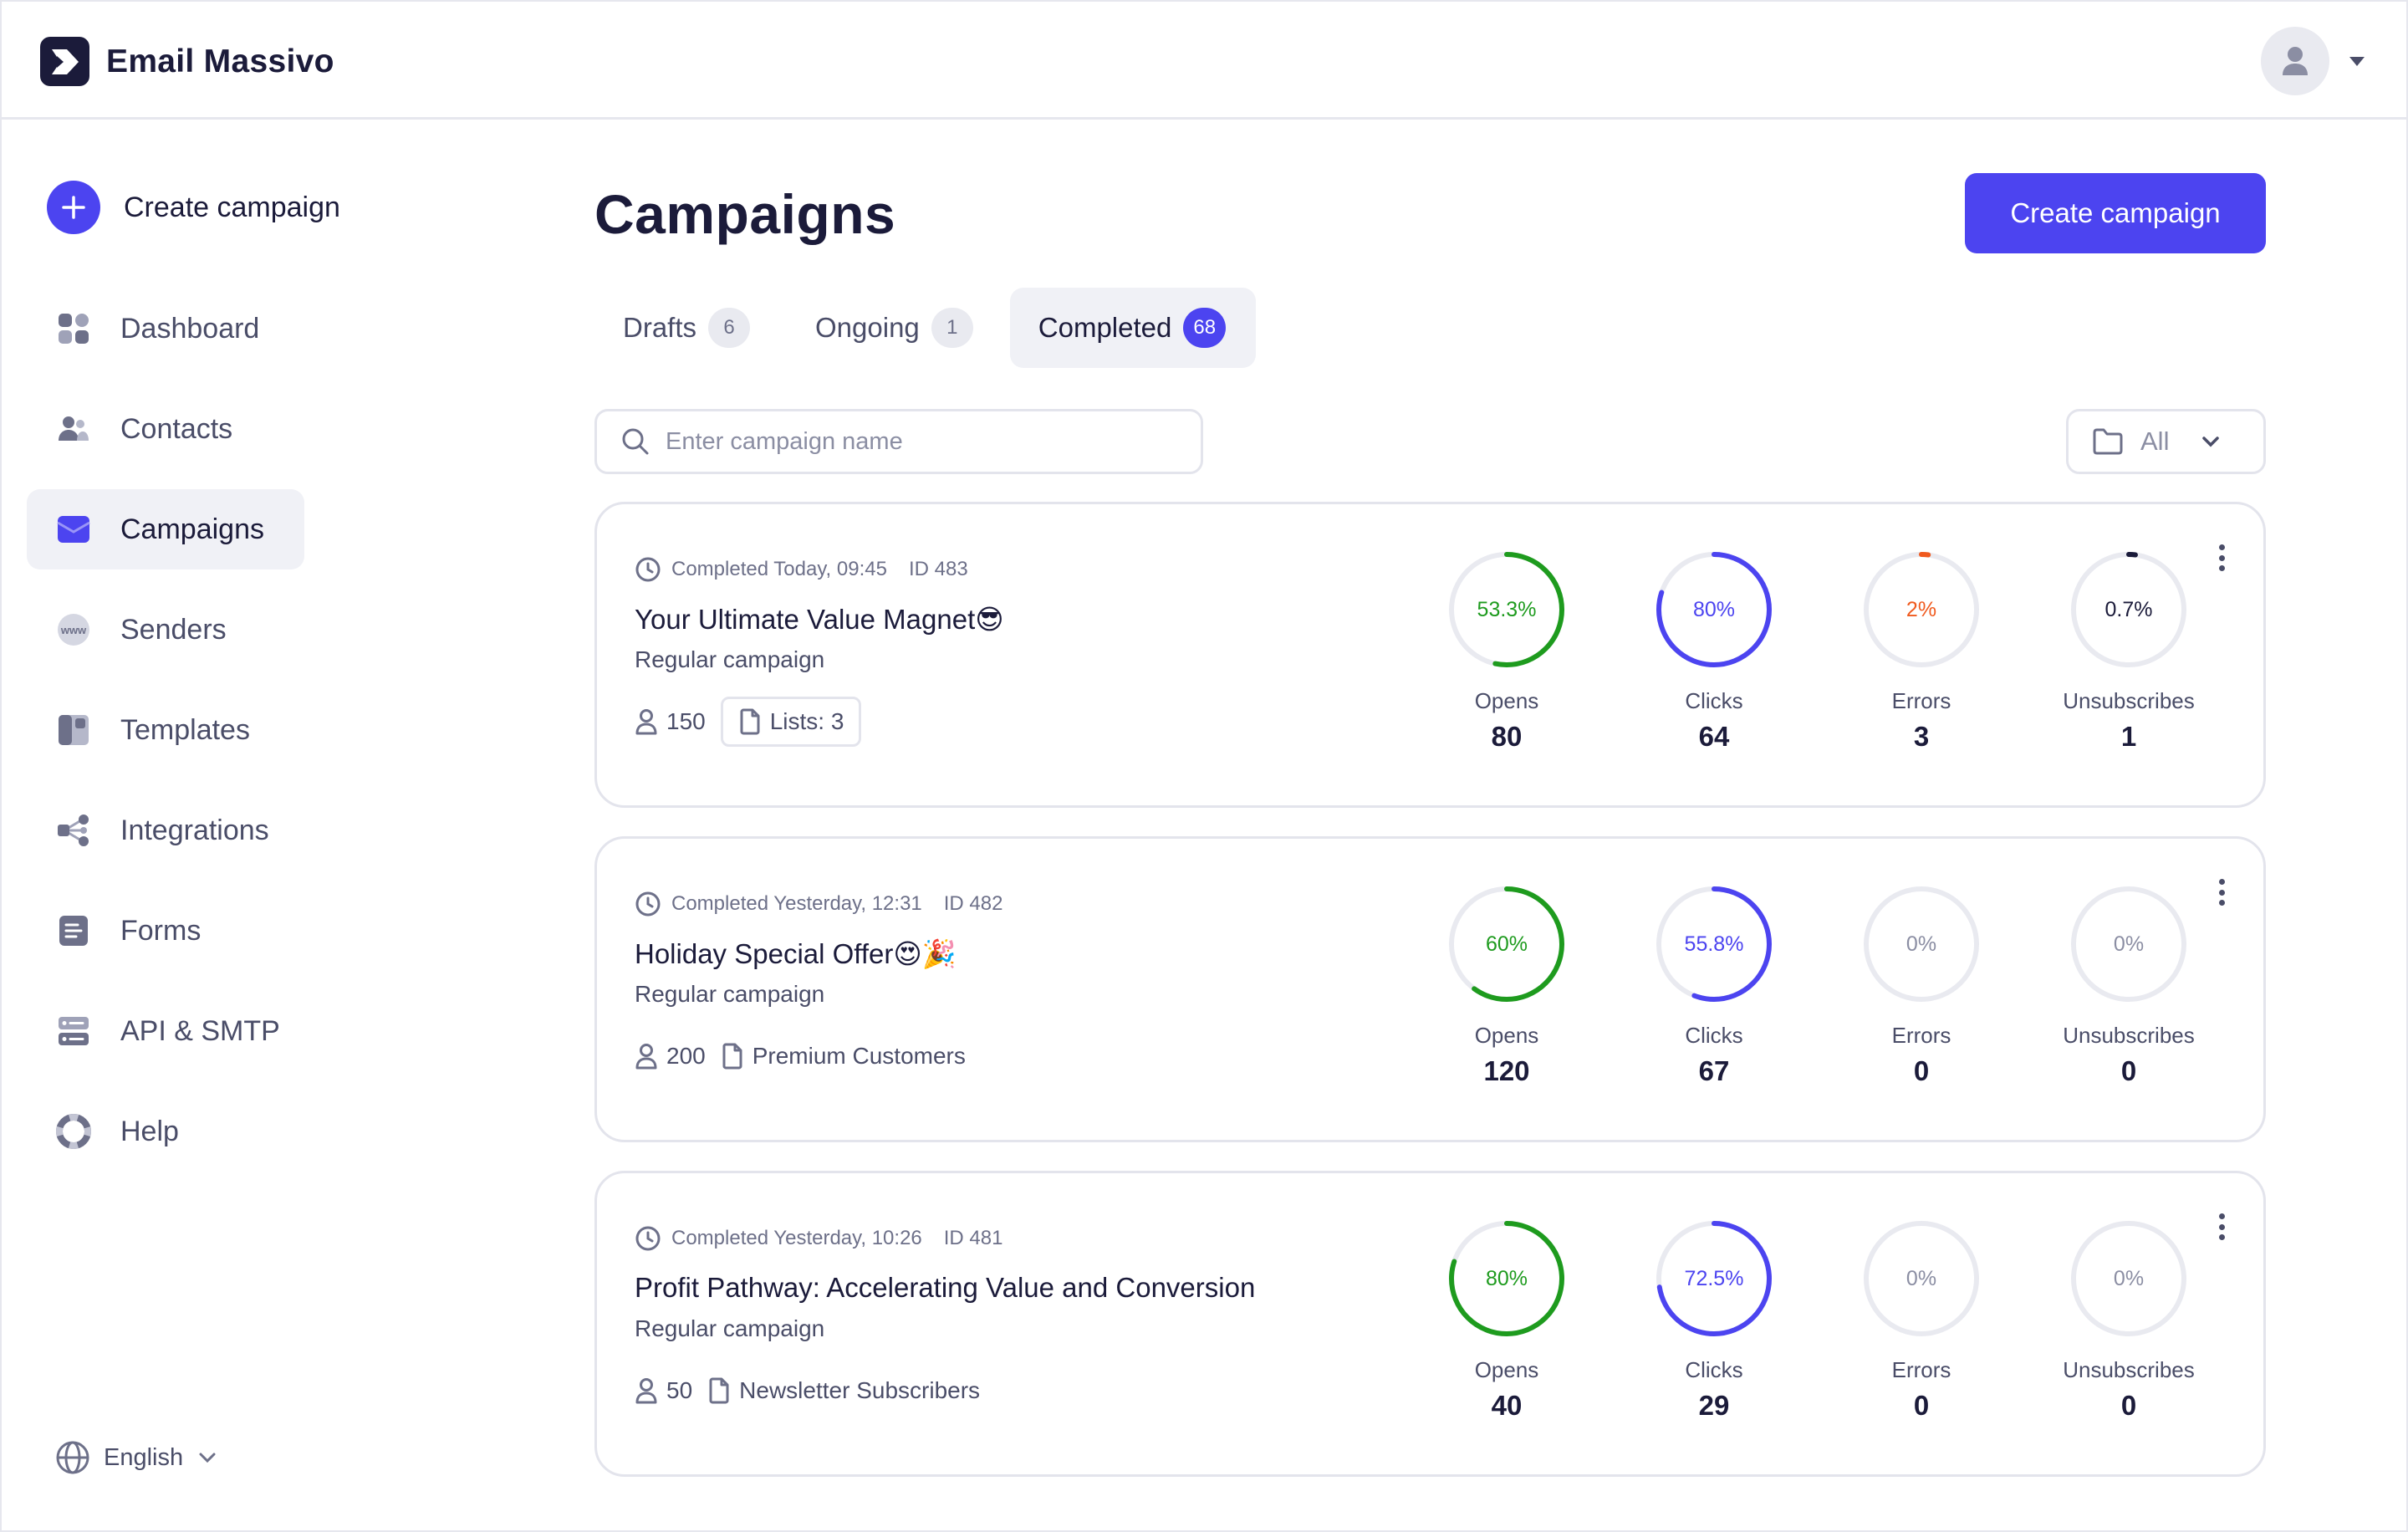  Describe the element at coordinates (74, 429) in the screenshot. I see `contacts-icon` at that location.